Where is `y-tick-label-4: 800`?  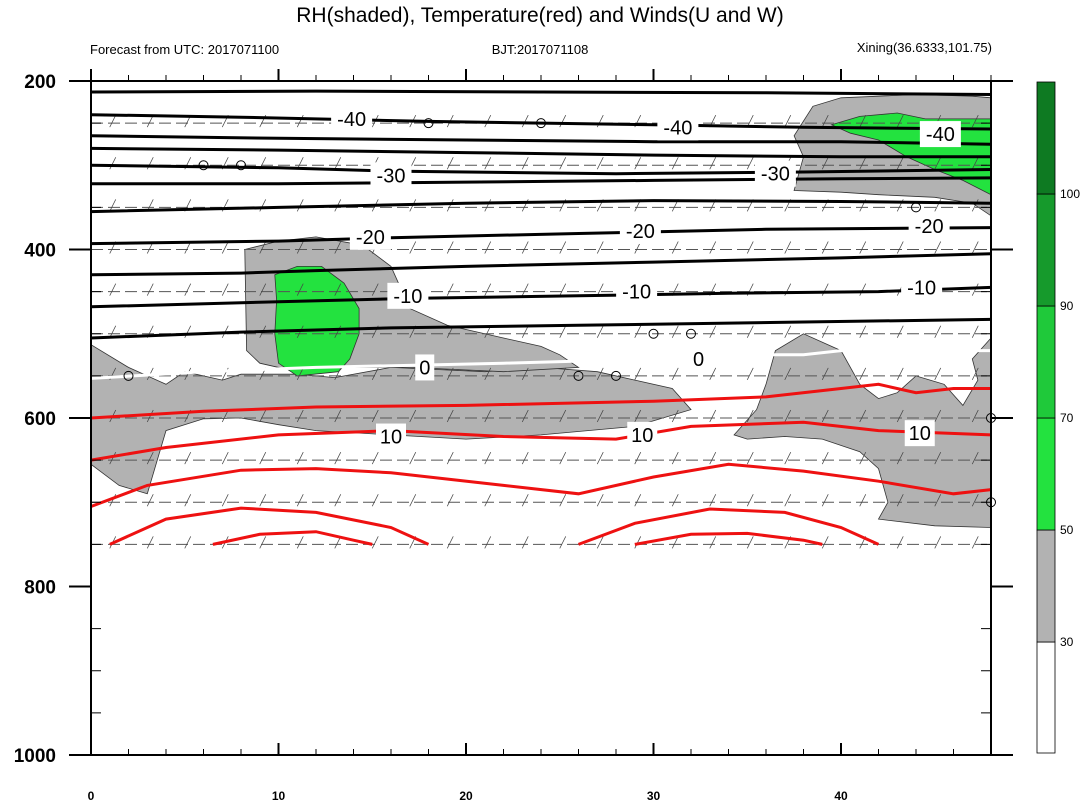 y-tick-label-4: 800 is located at coordinates (40, 588).